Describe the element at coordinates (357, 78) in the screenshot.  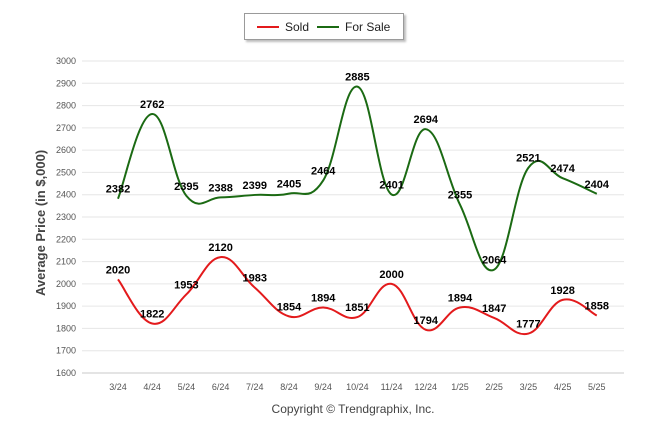
I see `data-label: 2885` at that location.